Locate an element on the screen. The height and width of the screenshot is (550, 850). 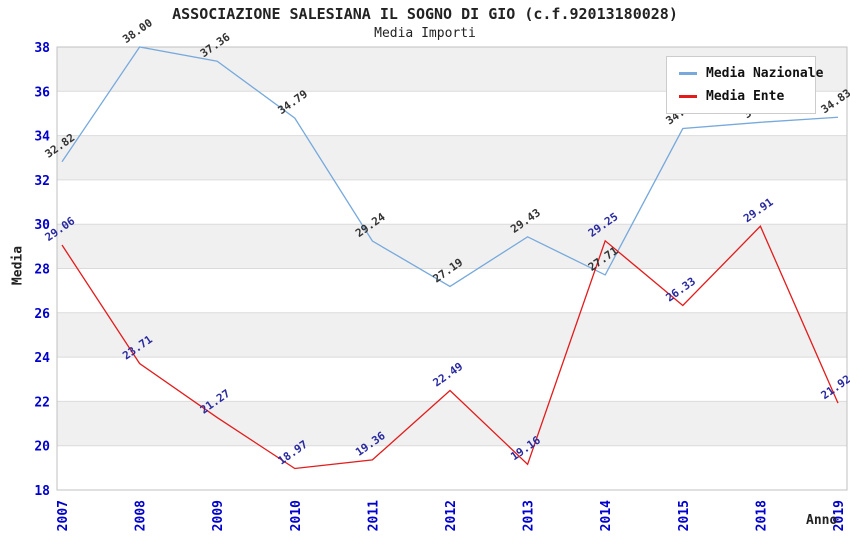
x-tick-label: 2008 is located at coordinates (141, 515).